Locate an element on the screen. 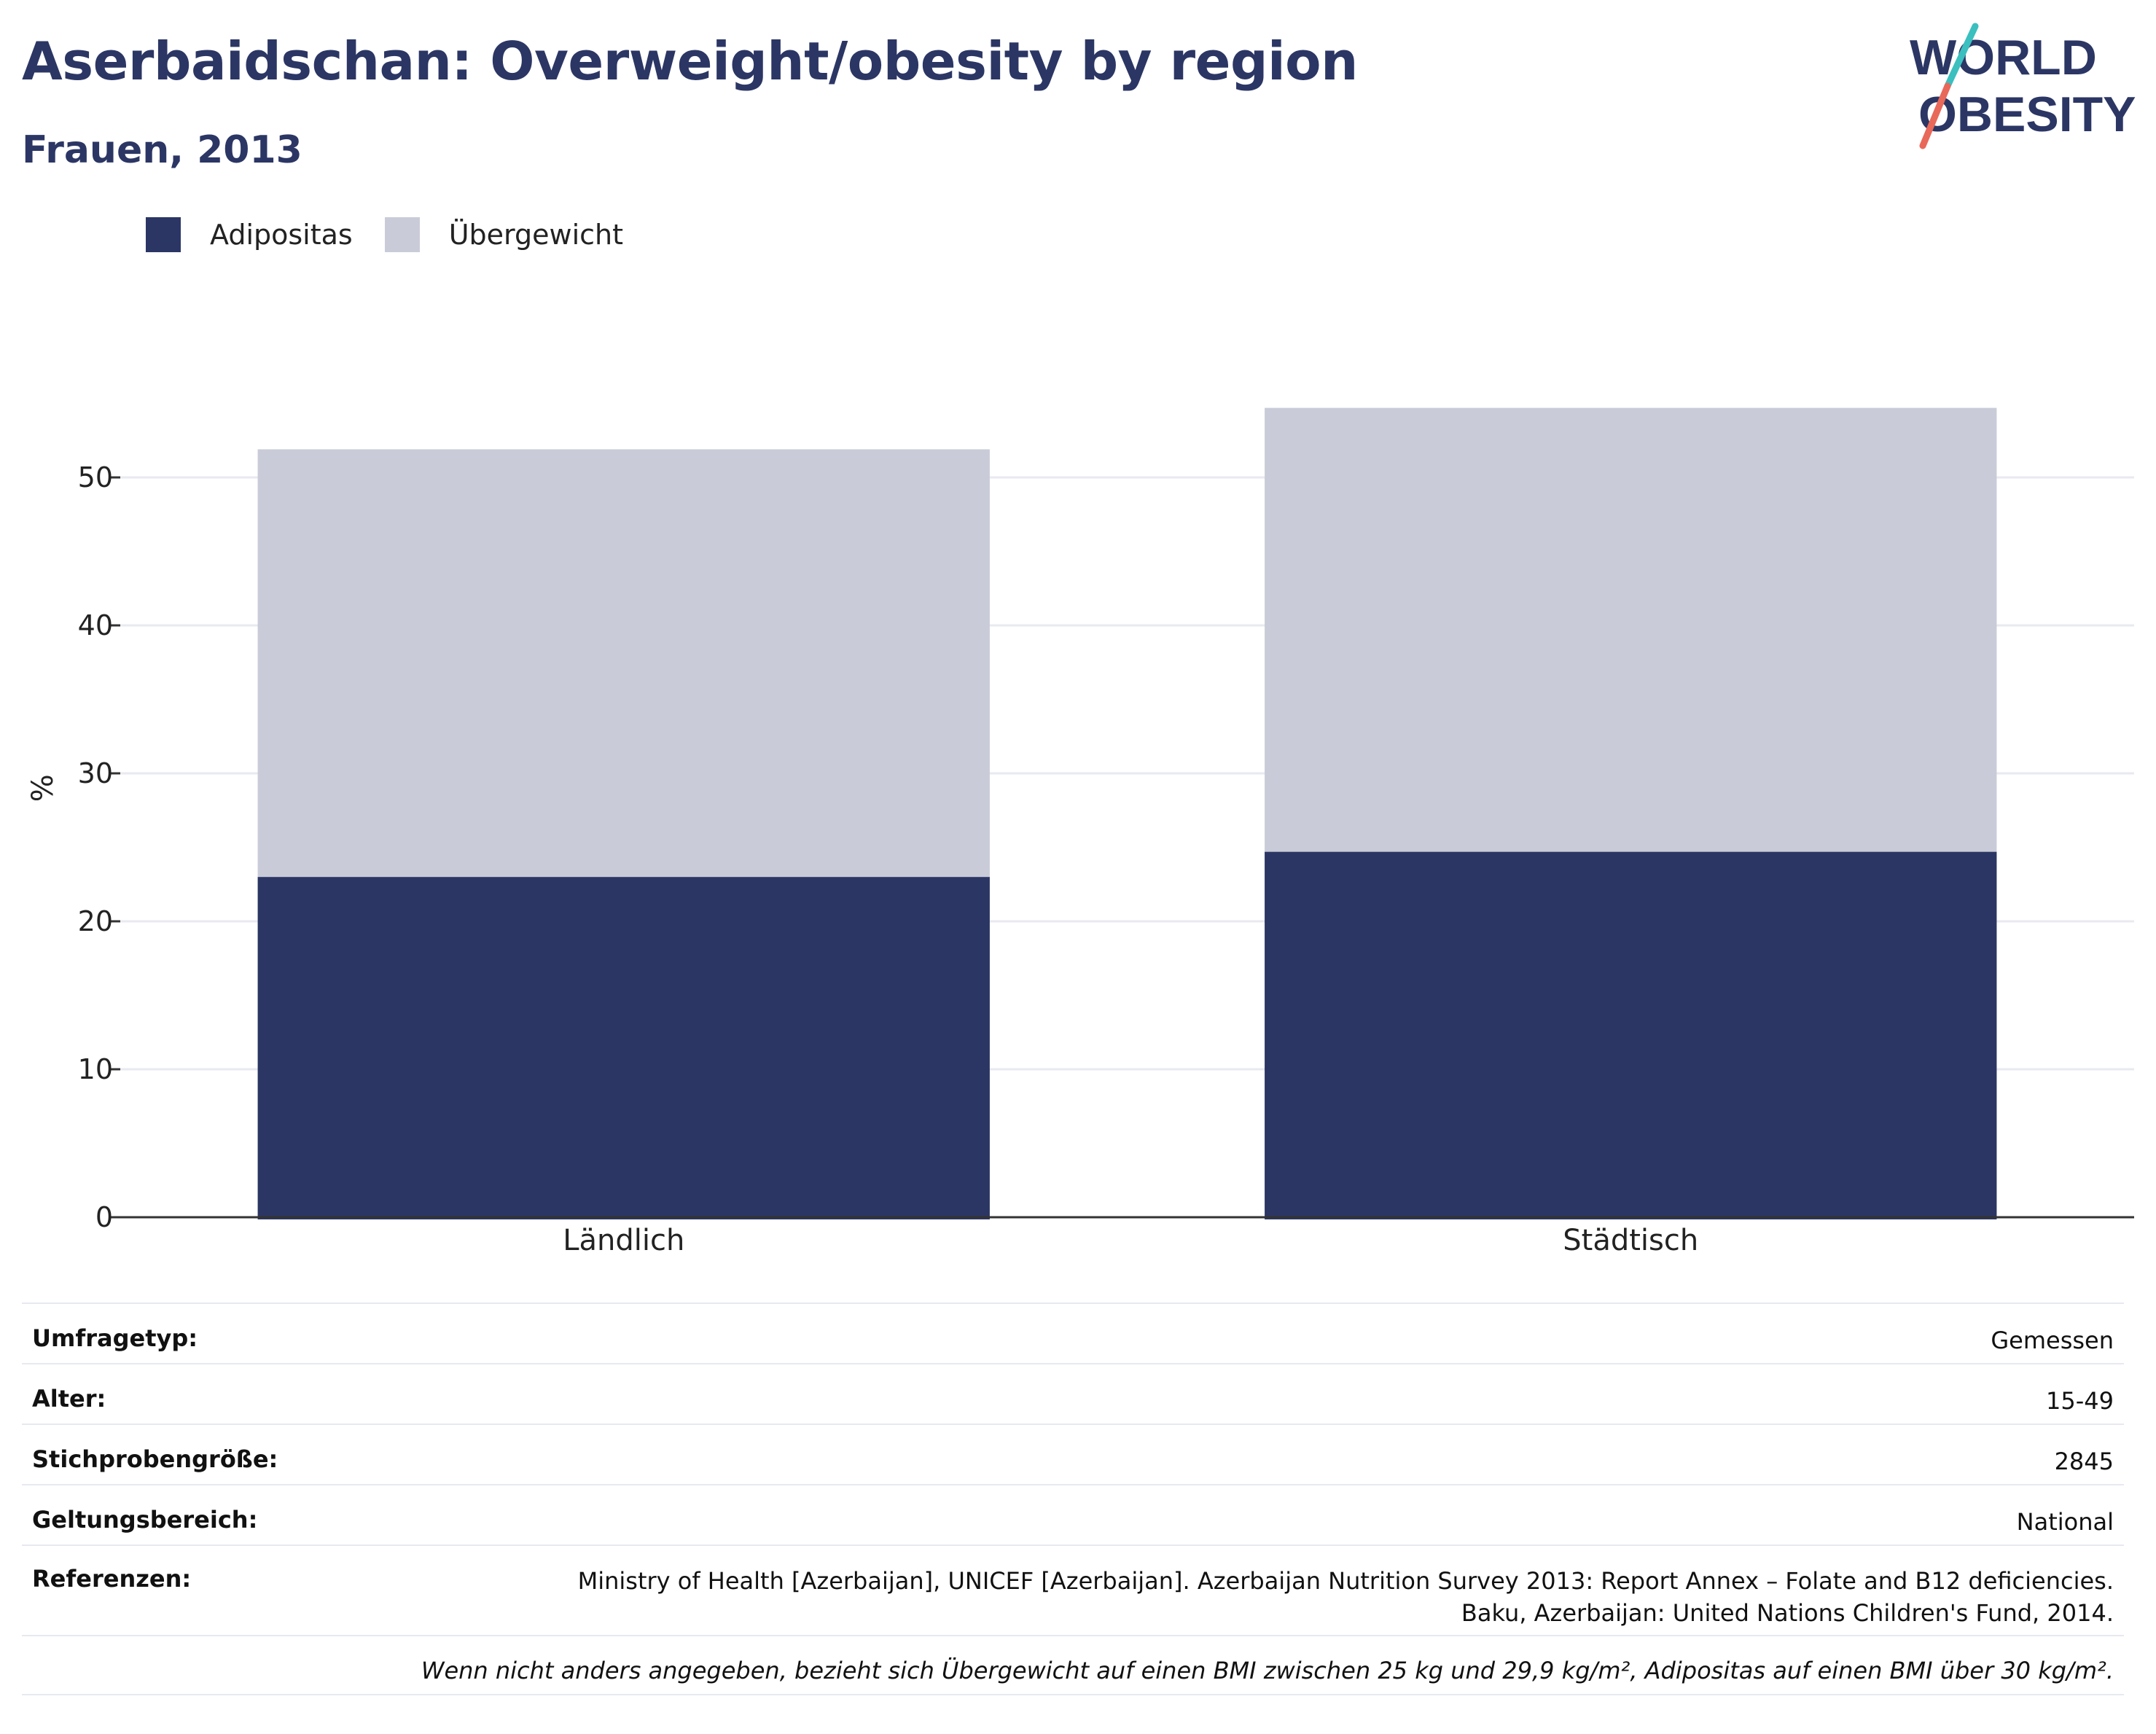 Image resolution: width=2156 pixels, height=1734 pixels. info-label: Umfragetyp: is located at coordinates (115, 1338).